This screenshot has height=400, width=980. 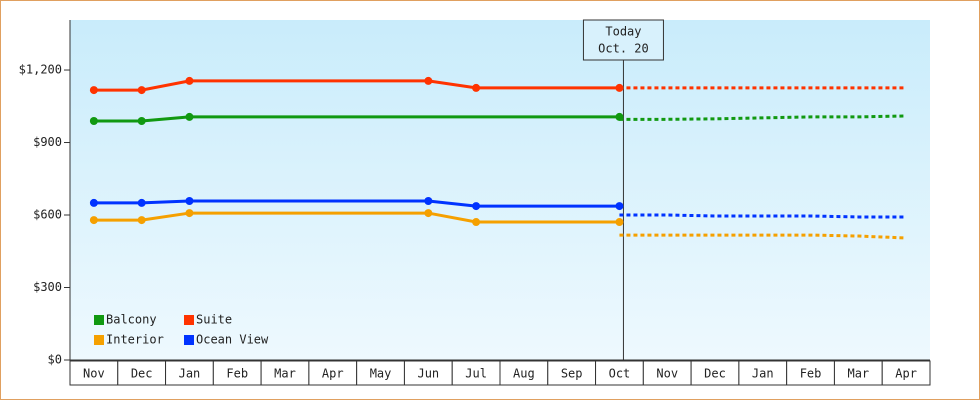 I want to click on x-tick-label: Jun, so click(x=428, y=374).